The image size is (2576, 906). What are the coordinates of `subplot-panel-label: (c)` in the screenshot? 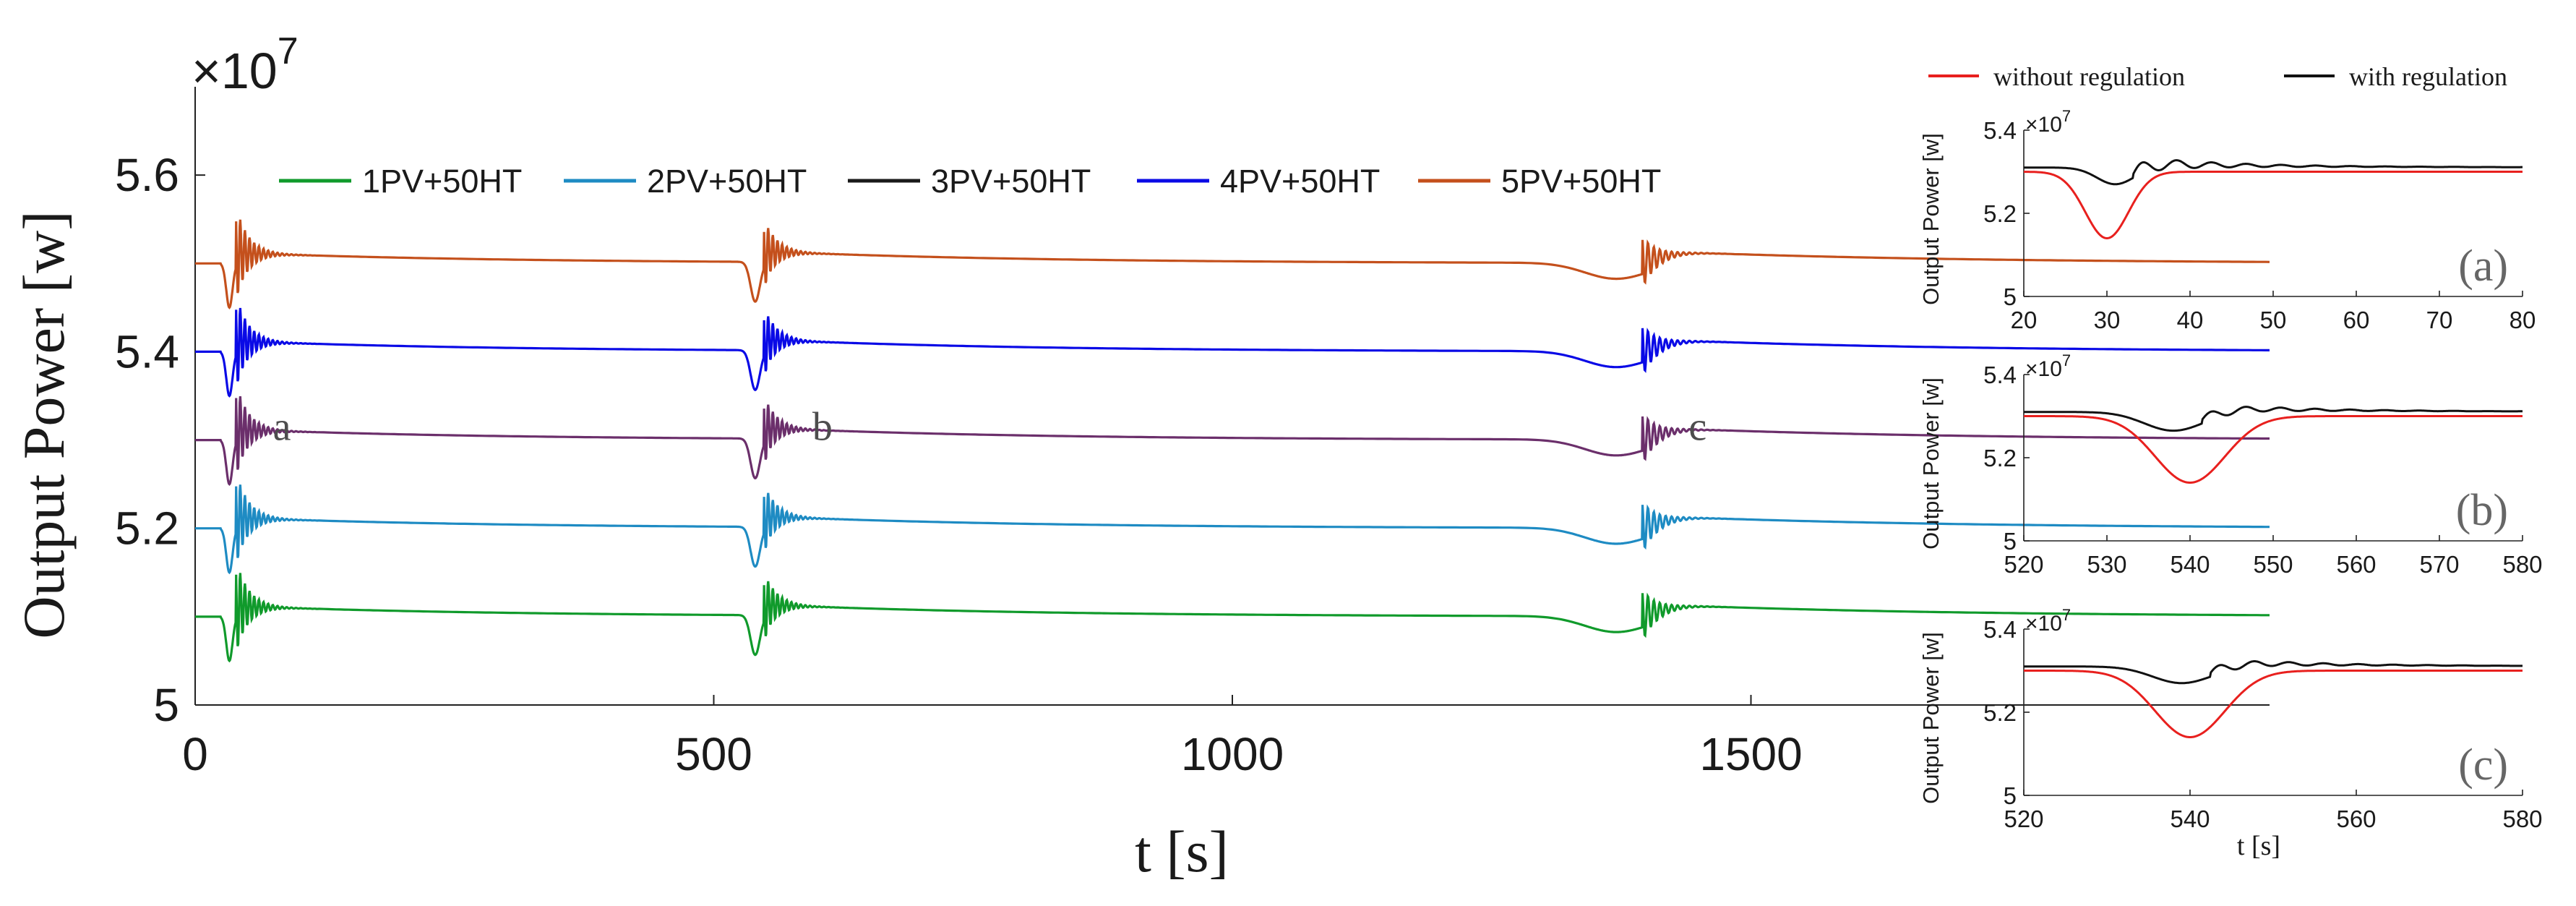 It's located at (2483, 765).